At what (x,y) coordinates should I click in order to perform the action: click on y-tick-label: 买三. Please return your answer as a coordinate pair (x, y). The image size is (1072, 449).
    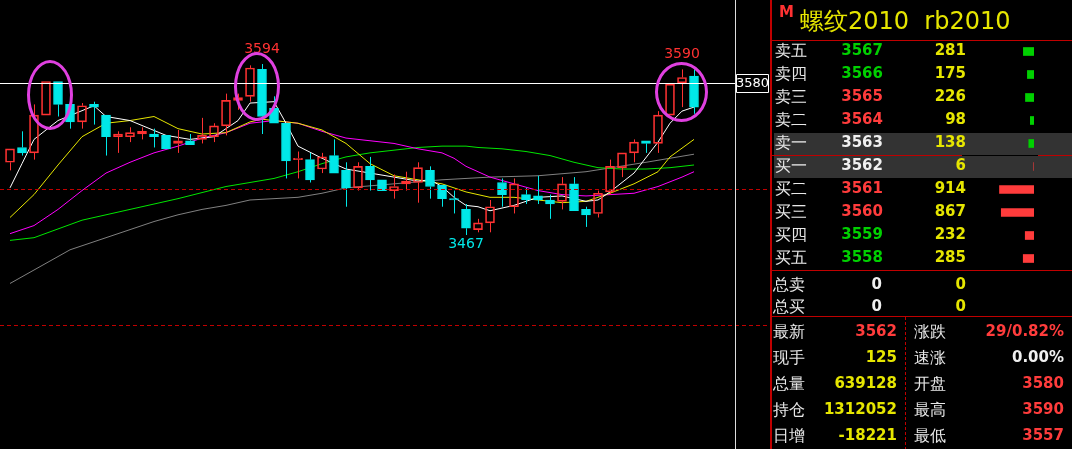
    Looking at the image, I should click on (791, 211).